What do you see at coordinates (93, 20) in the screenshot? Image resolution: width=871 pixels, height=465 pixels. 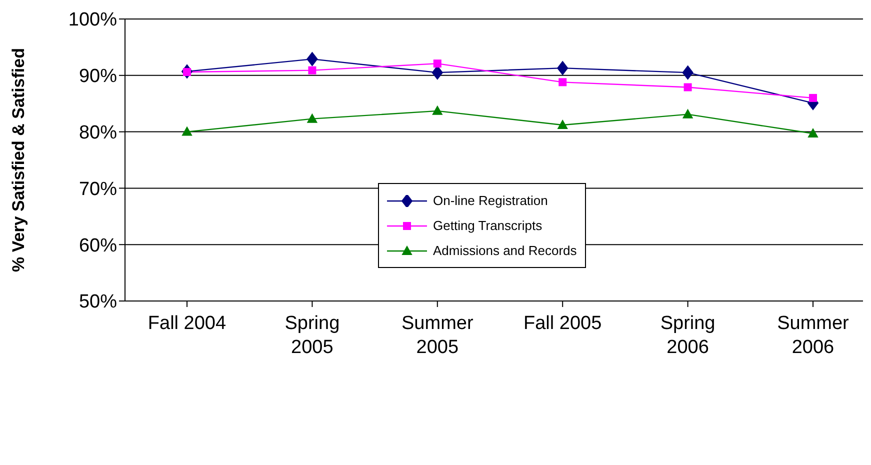 I see `y-tick-label: 100%` at bounding box center [93, 20].